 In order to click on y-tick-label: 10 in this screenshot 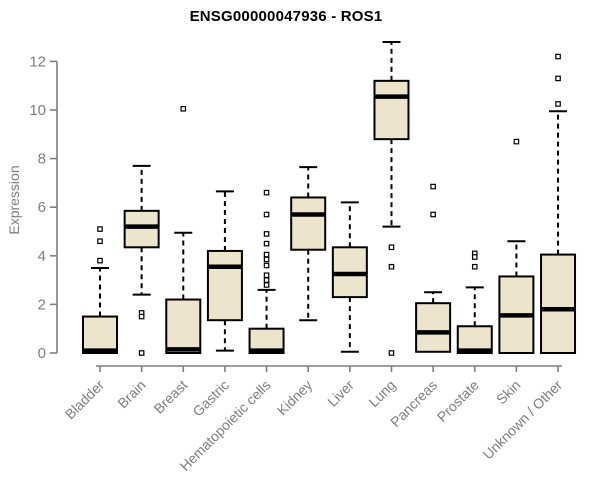, I will do `click(37, 110)`.